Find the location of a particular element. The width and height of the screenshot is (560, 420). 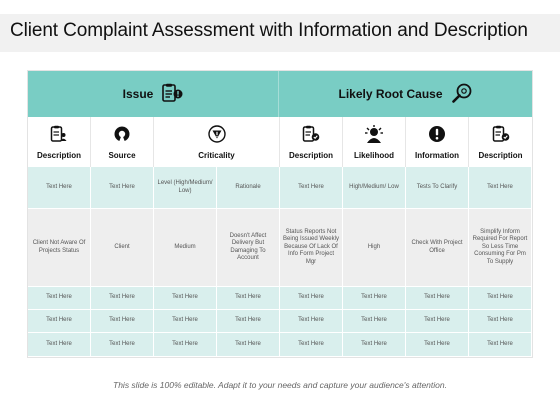

group-label-issue: Issue is located at coordinates (138, 94).